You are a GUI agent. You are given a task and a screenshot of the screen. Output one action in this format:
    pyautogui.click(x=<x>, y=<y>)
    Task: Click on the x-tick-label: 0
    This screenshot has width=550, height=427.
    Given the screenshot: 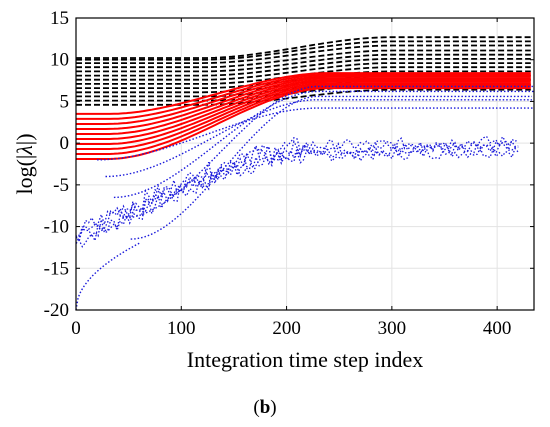 What is the action you would take?
    pyautogui.click(x=76, y=328)
    